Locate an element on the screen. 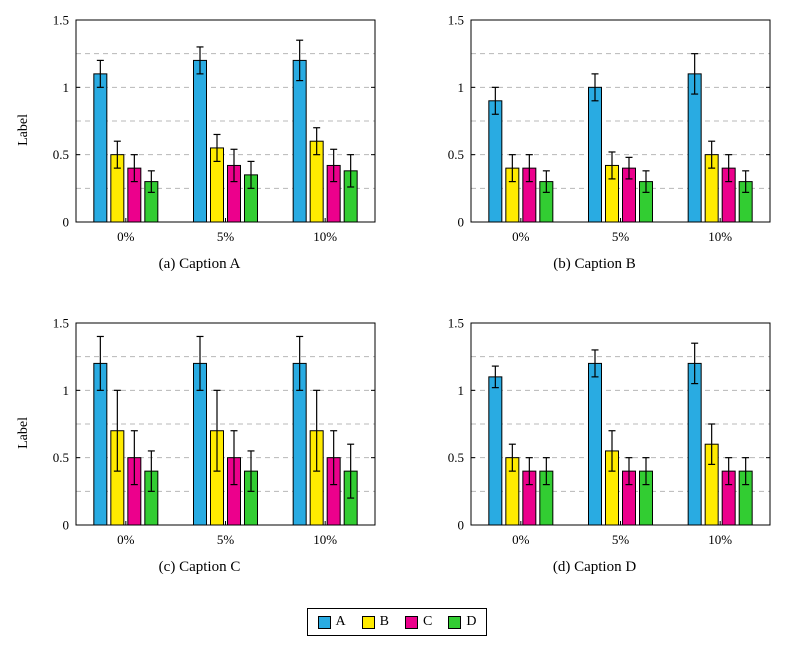 This screenshot has height=664, width=794. legend-item-b: B is located at coordinates (375, 622).